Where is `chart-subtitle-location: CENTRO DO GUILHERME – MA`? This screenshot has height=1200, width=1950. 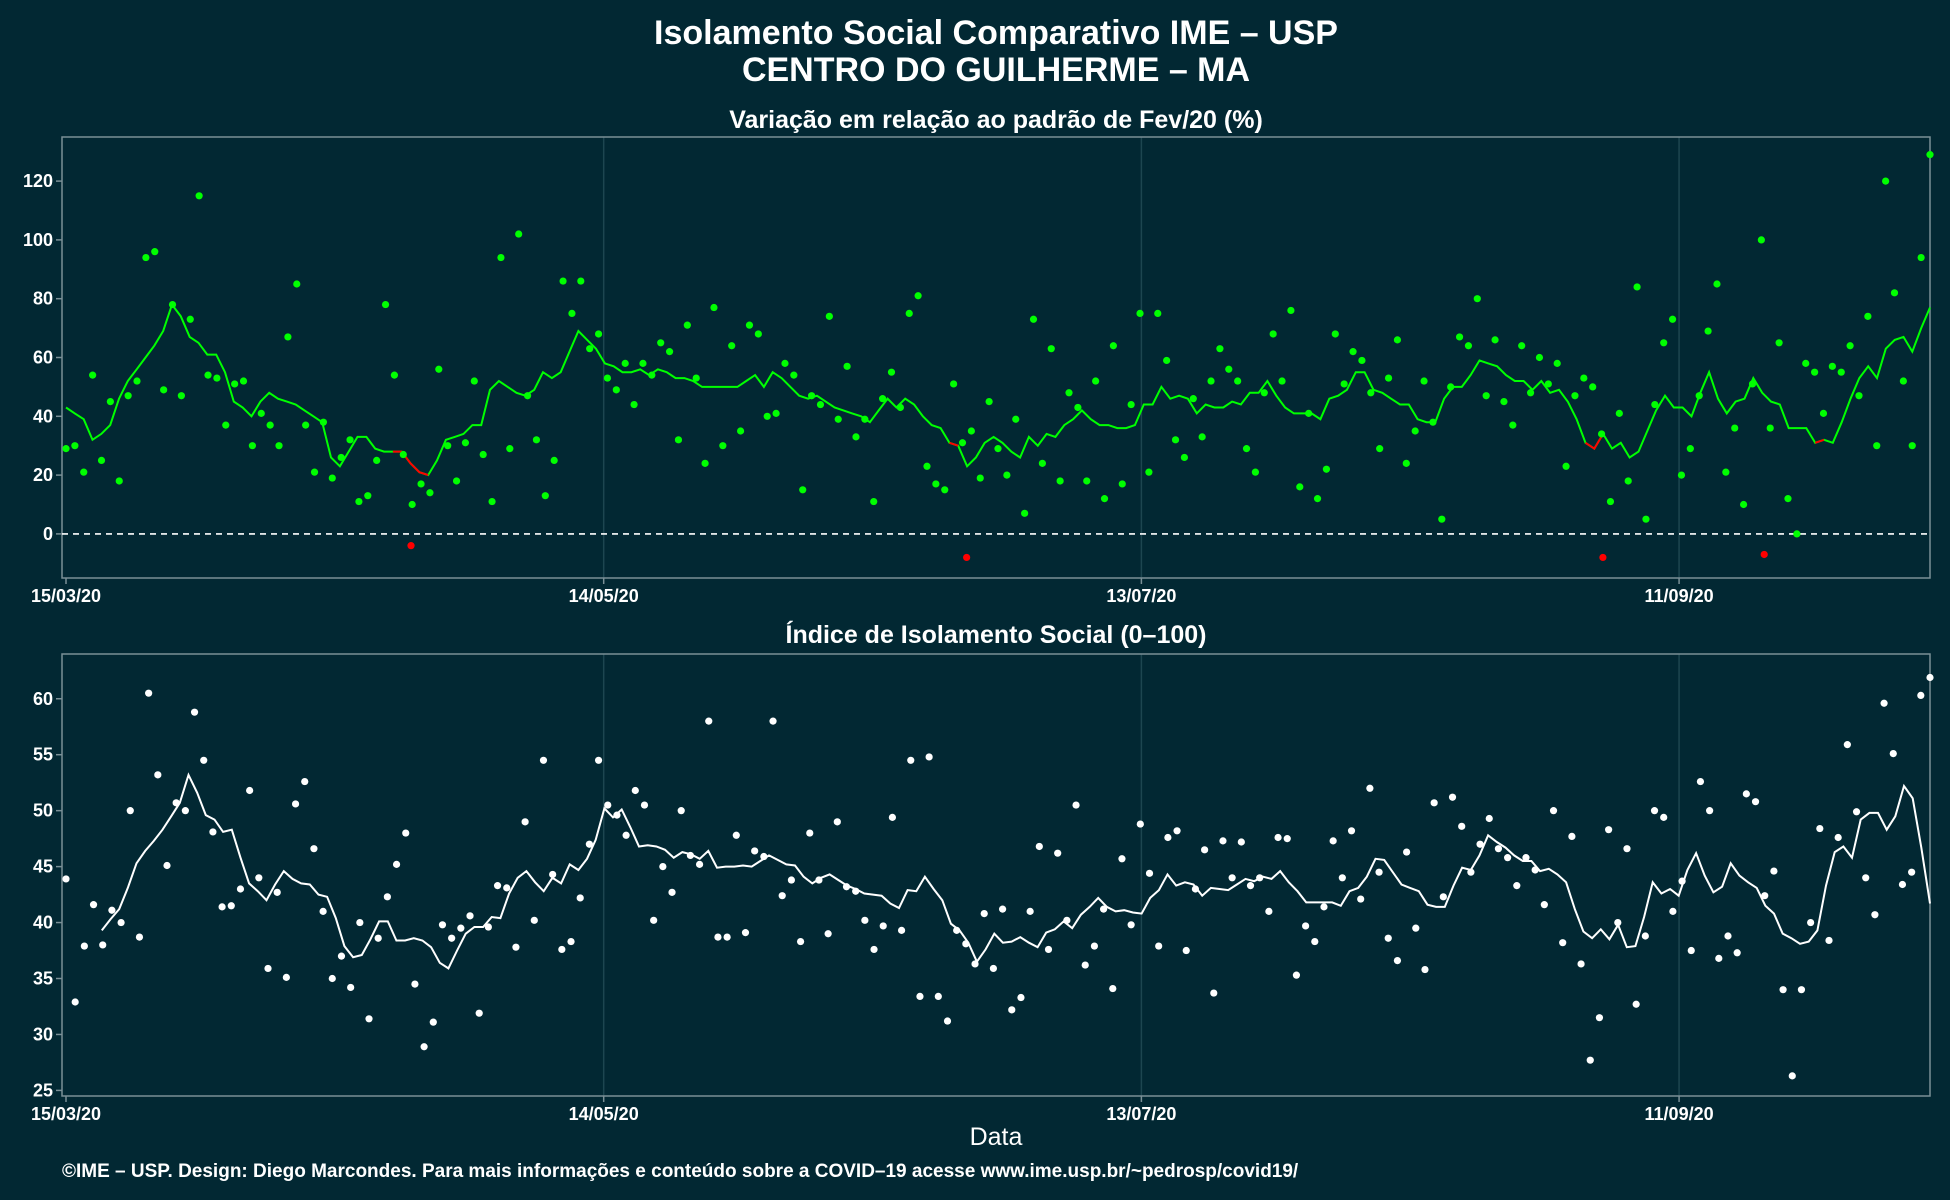
chart-subtitle-location: CENTRO DO GUILHERME – MA is located at coordinates (996, 70).